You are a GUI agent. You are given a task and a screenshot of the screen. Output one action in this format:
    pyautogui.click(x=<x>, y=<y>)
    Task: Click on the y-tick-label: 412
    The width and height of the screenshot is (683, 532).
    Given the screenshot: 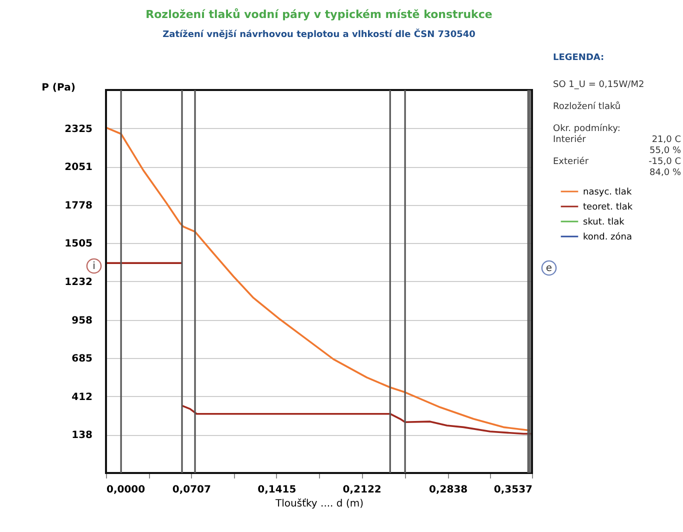 What is the action you would take?
    pyautogui.click(x=82, y=397)
    